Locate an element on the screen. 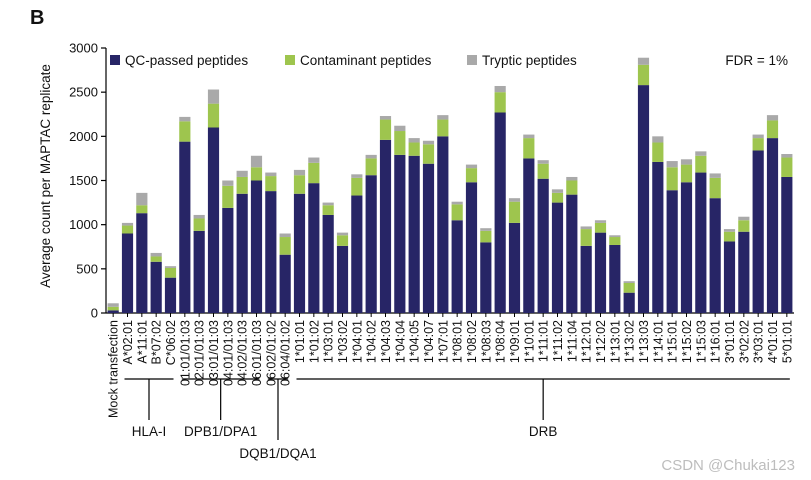 The image size is (811, 480). x-tick-label: 1*16:01 is located at coordinates (716, 341).